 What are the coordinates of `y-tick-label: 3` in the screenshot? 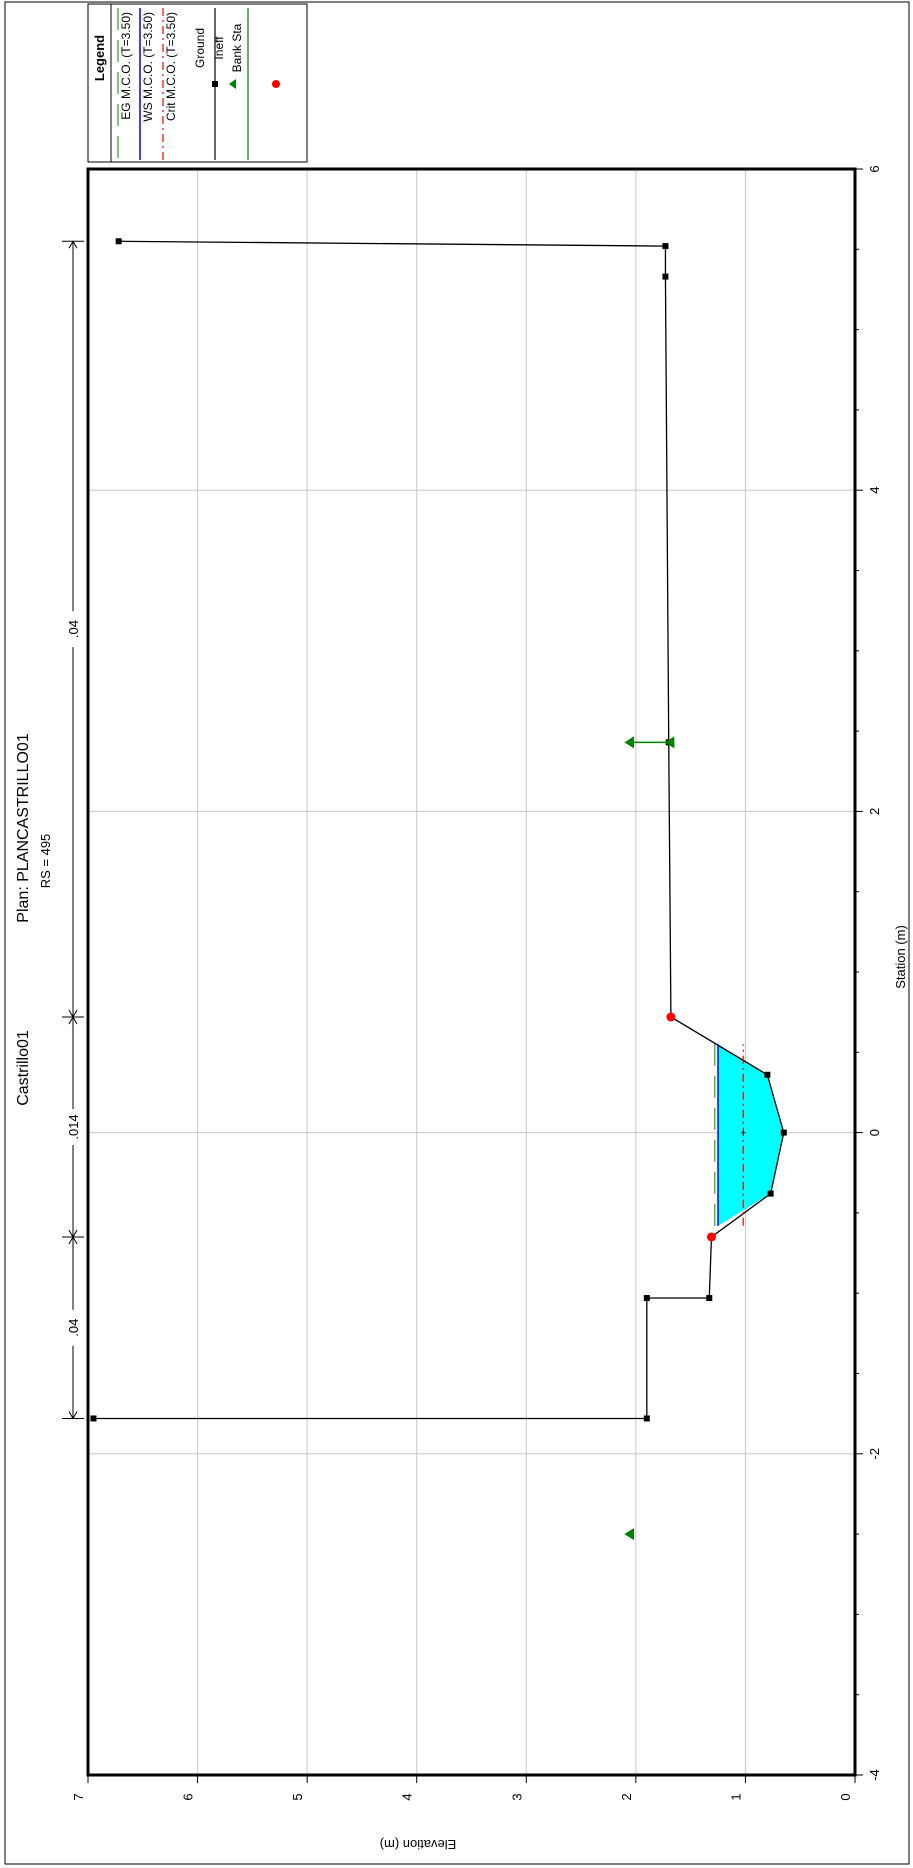 It's located at (516, 1796).